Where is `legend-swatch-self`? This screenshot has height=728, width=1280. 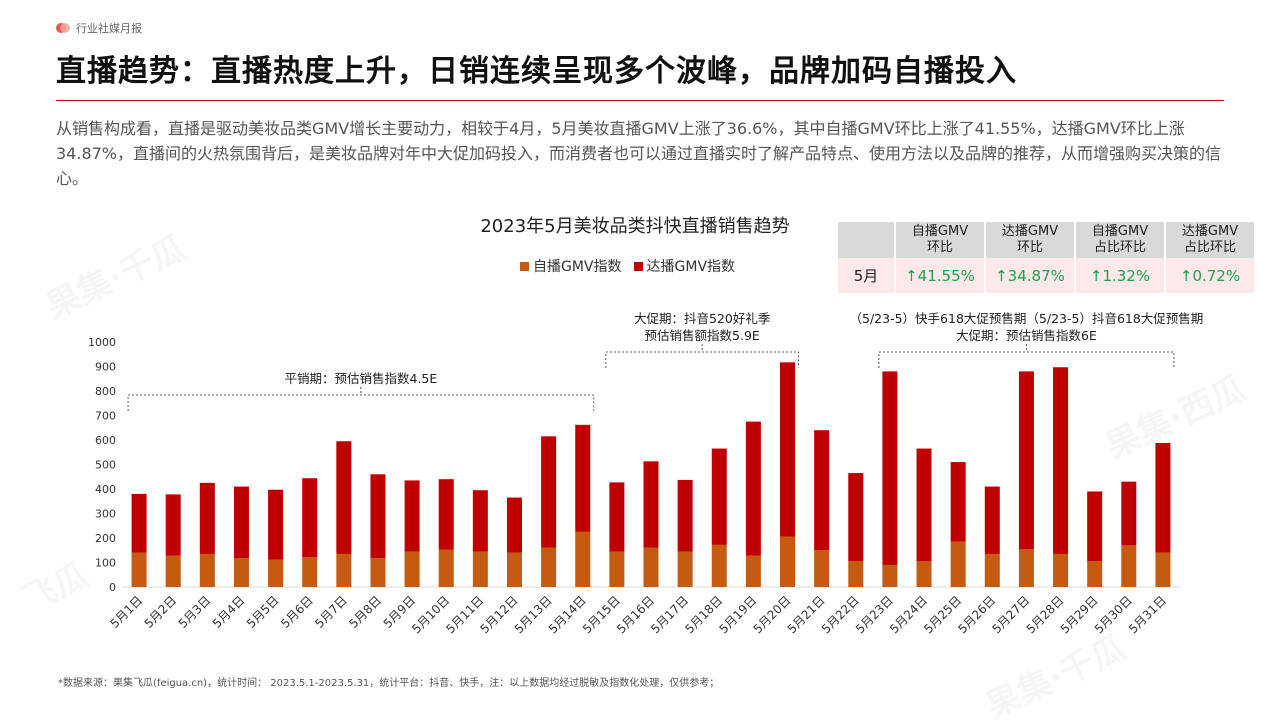
legend-swatch-self is located at coordinates (524, 266).